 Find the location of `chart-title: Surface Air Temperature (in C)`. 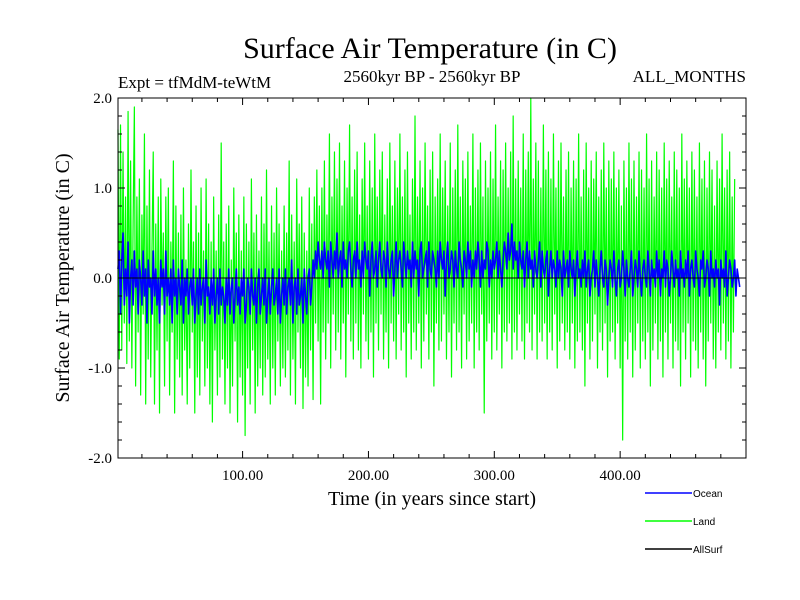

chart-title: Surface Air Temperature (in C) is located at coordinates (430, 48).